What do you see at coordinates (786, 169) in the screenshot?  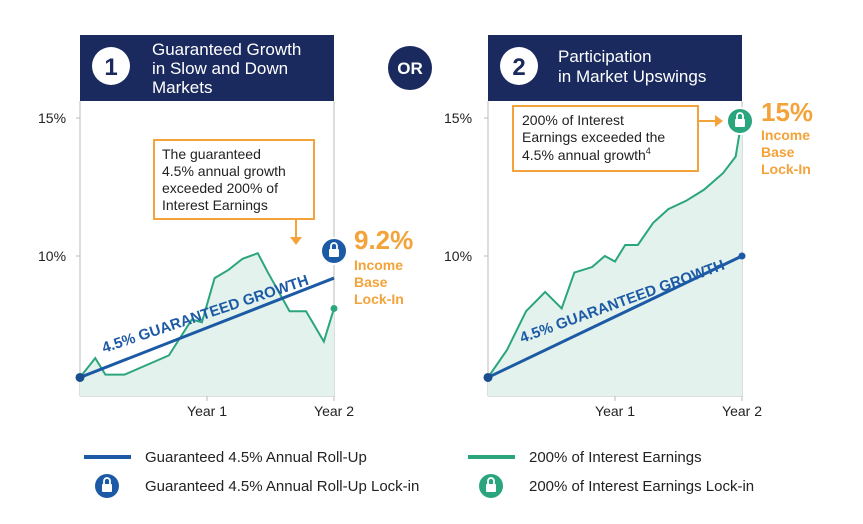 I see `panel-2-lockin-line-3: Lock-In` at bounding box center [786, 169].